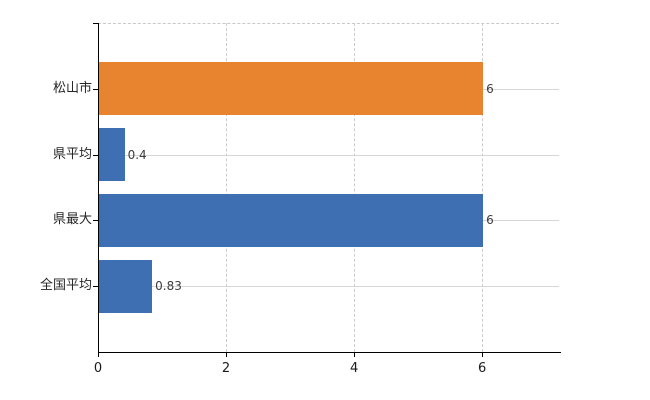 The image size is (650, 400). Describe the element at coordinates (72, 220) in the screenshot. I see `category-label: 県最大` at that location.